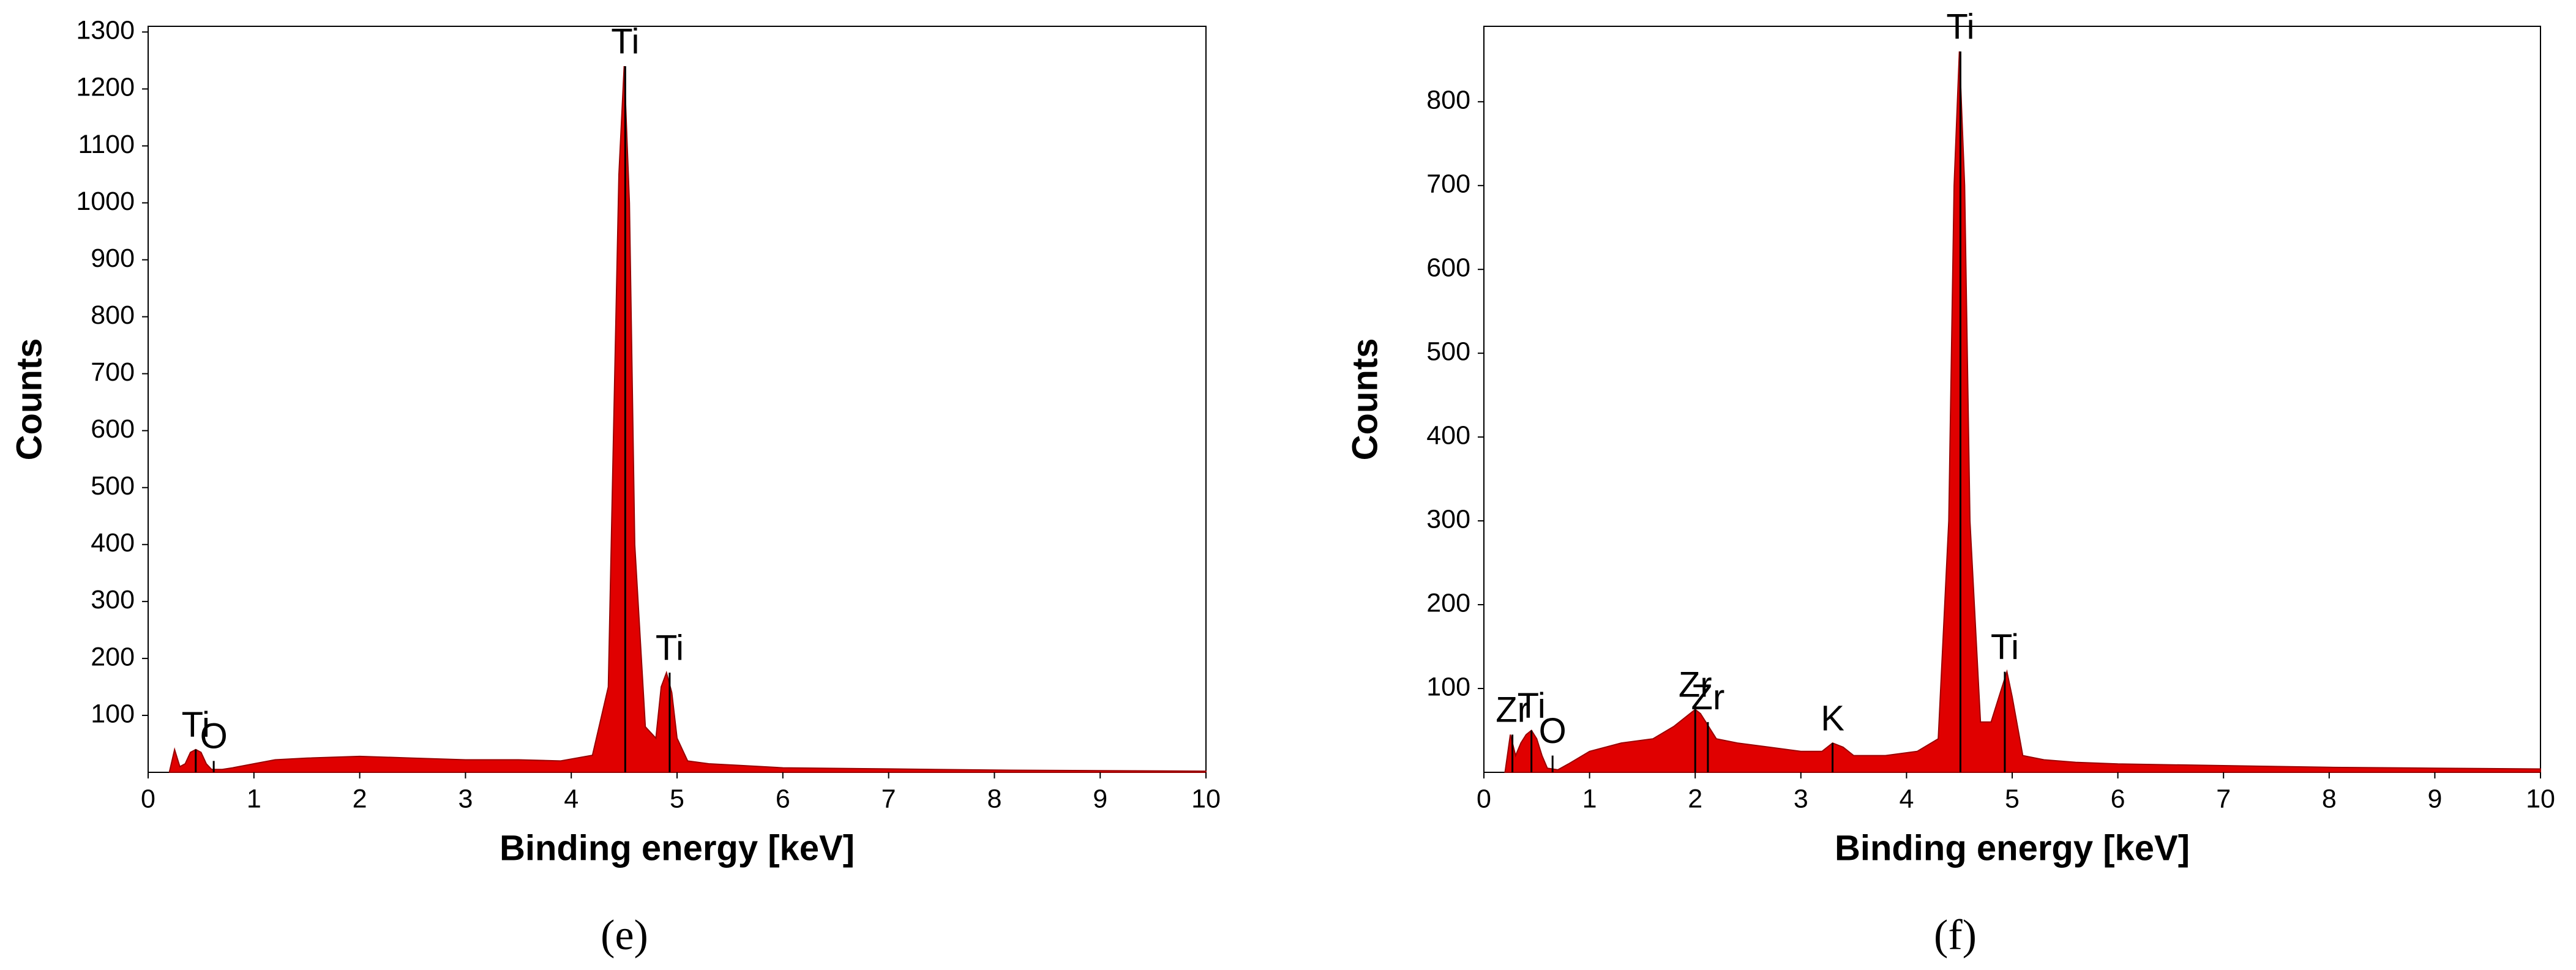  Describe the element at coordinates (106, 30) in the screenshot. I see `y-tick-label: 1300` at that location.